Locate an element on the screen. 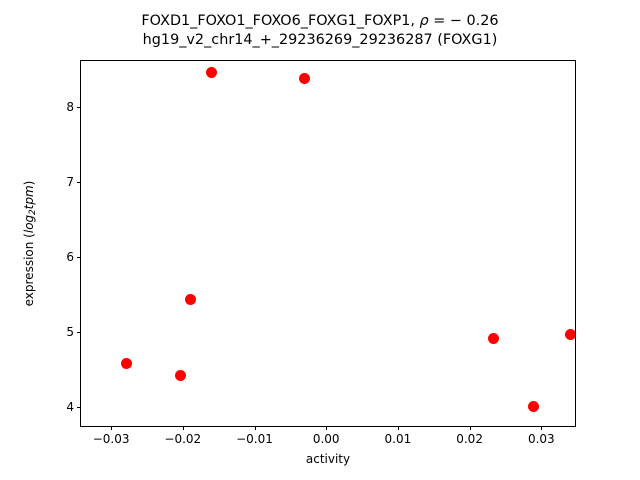  rho-value: = − 0.26 is located at coordinates (463, 21).